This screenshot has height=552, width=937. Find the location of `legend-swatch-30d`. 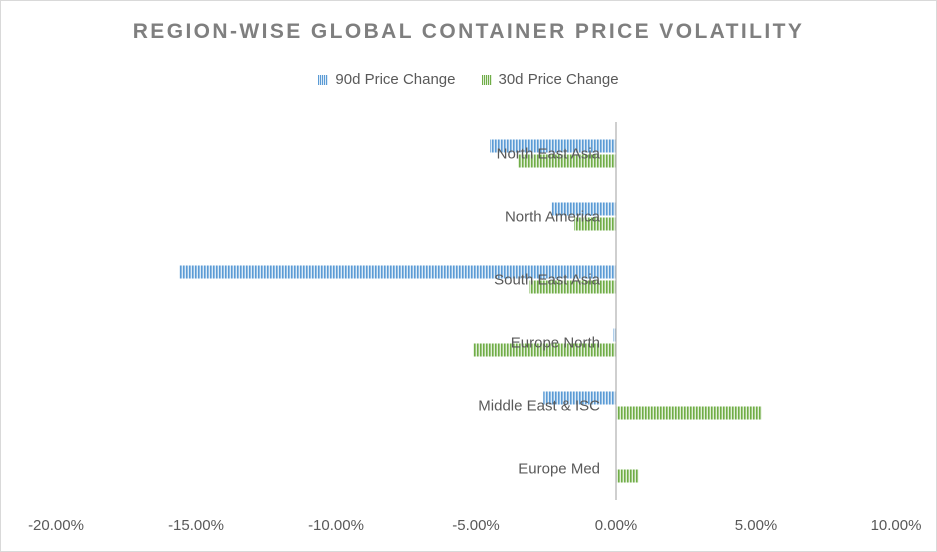

legend-swatch-30d is located at coordinates (486, 79).